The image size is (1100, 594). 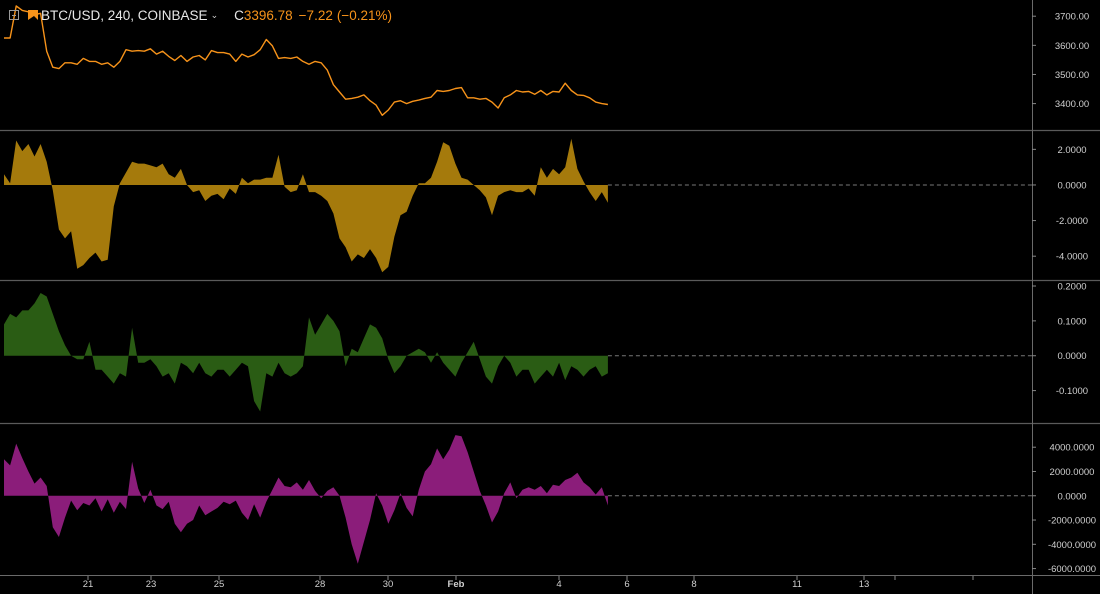 I want to click on close-value: 3396.78, so click(x=268, y=15).